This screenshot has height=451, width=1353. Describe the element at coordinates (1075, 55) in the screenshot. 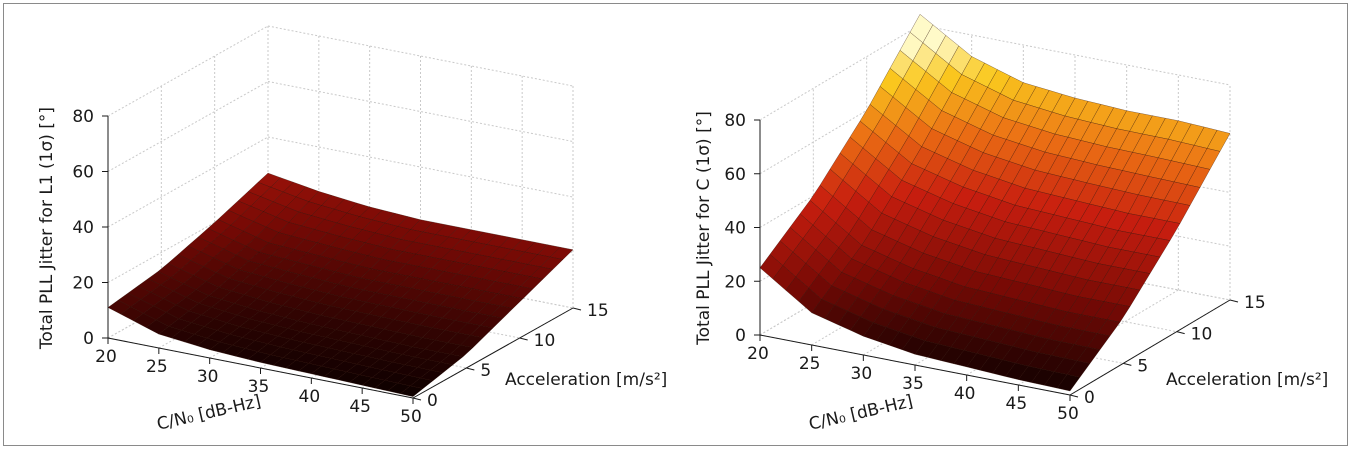

I see `gridline-back-wall` at that location.